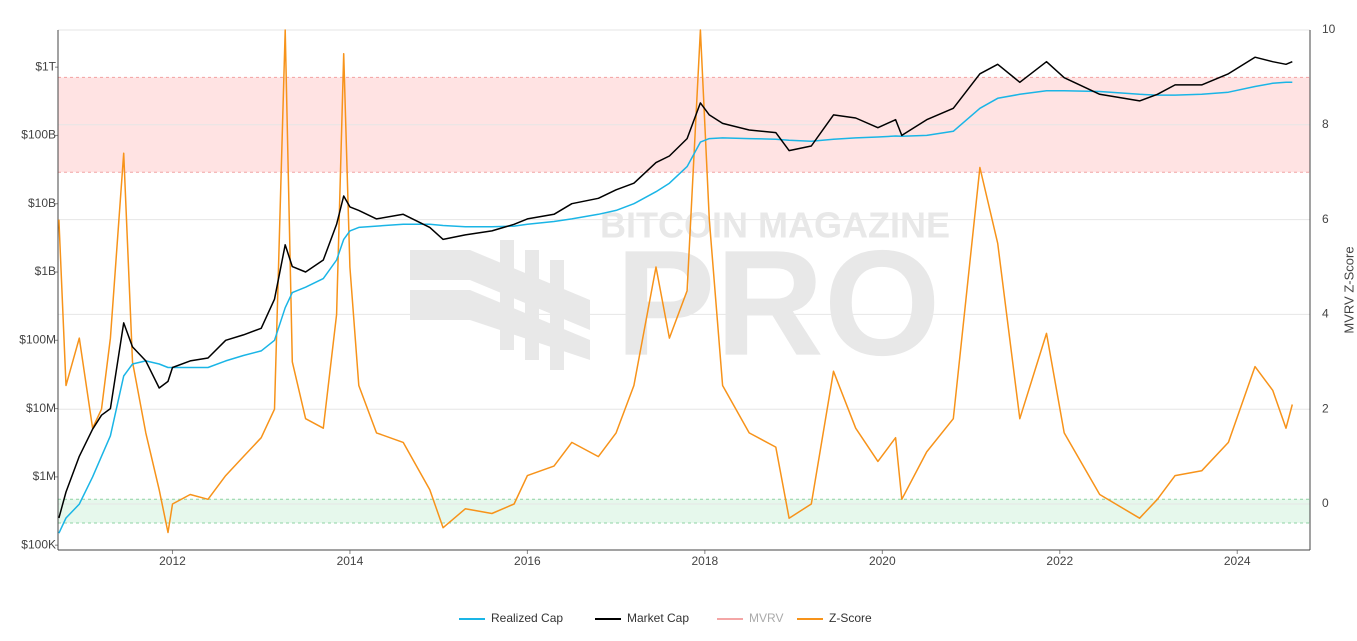 The height and width of the screenshot is (641, 1357). Describe the element at coordinates (705, 561) in the screenshot. I see `x-tick-label: 2018` at that location.